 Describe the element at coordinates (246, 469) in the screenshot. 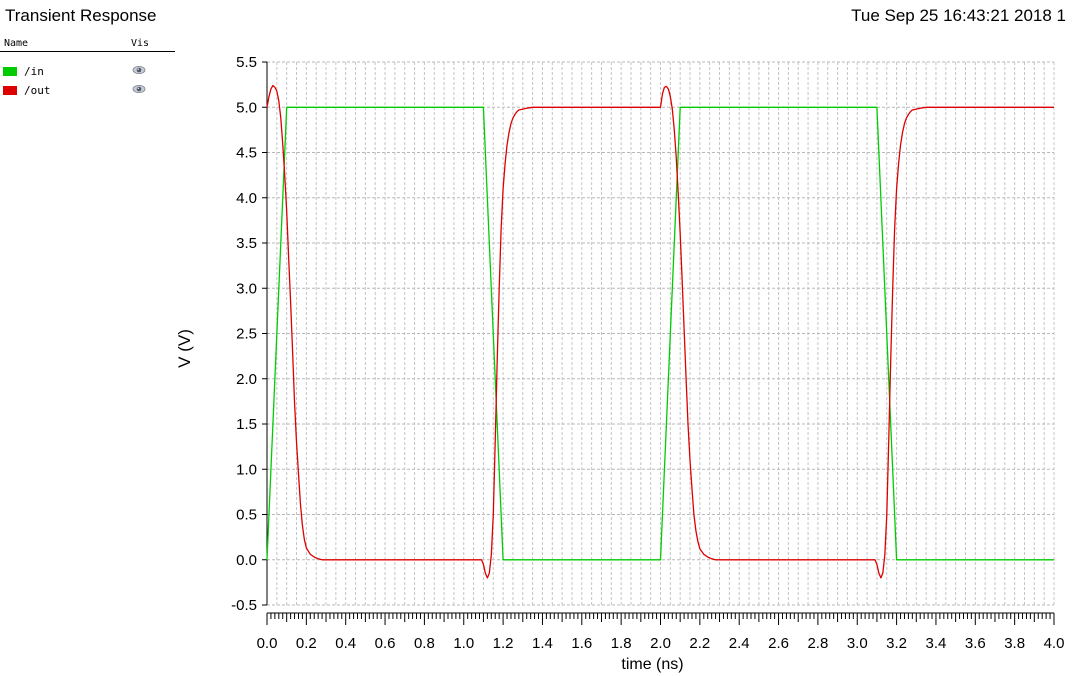

I see `y-tick-label: 1.0` at that location.